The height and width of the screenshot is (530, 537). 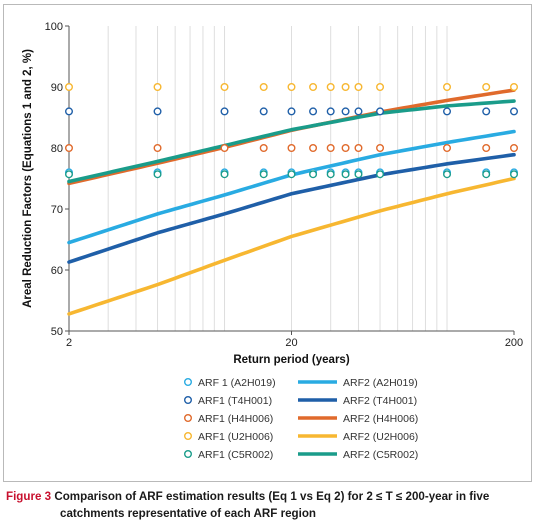 I want to click on x-tick-label: 200, so click(x=514, y=343).